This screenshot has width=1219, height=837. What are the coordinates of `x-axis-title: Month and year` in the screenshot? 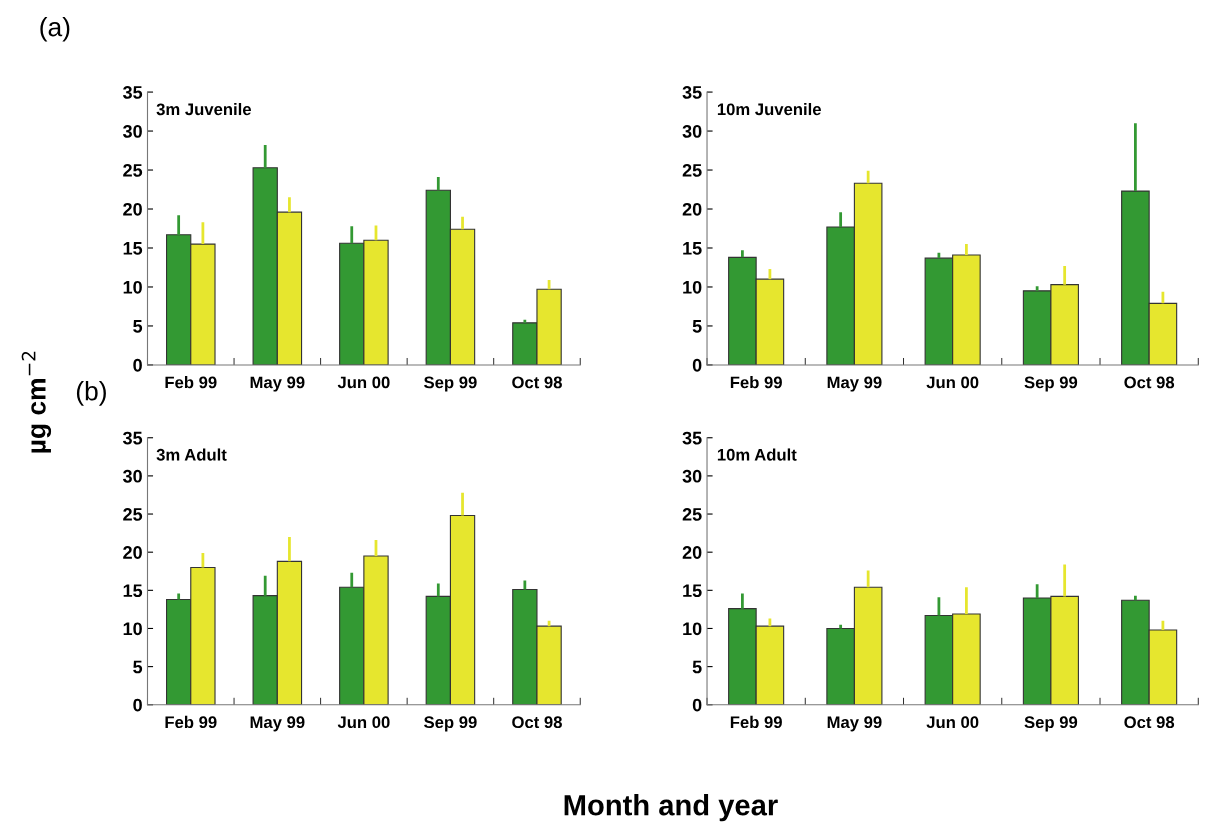 It's located at (671, 808).